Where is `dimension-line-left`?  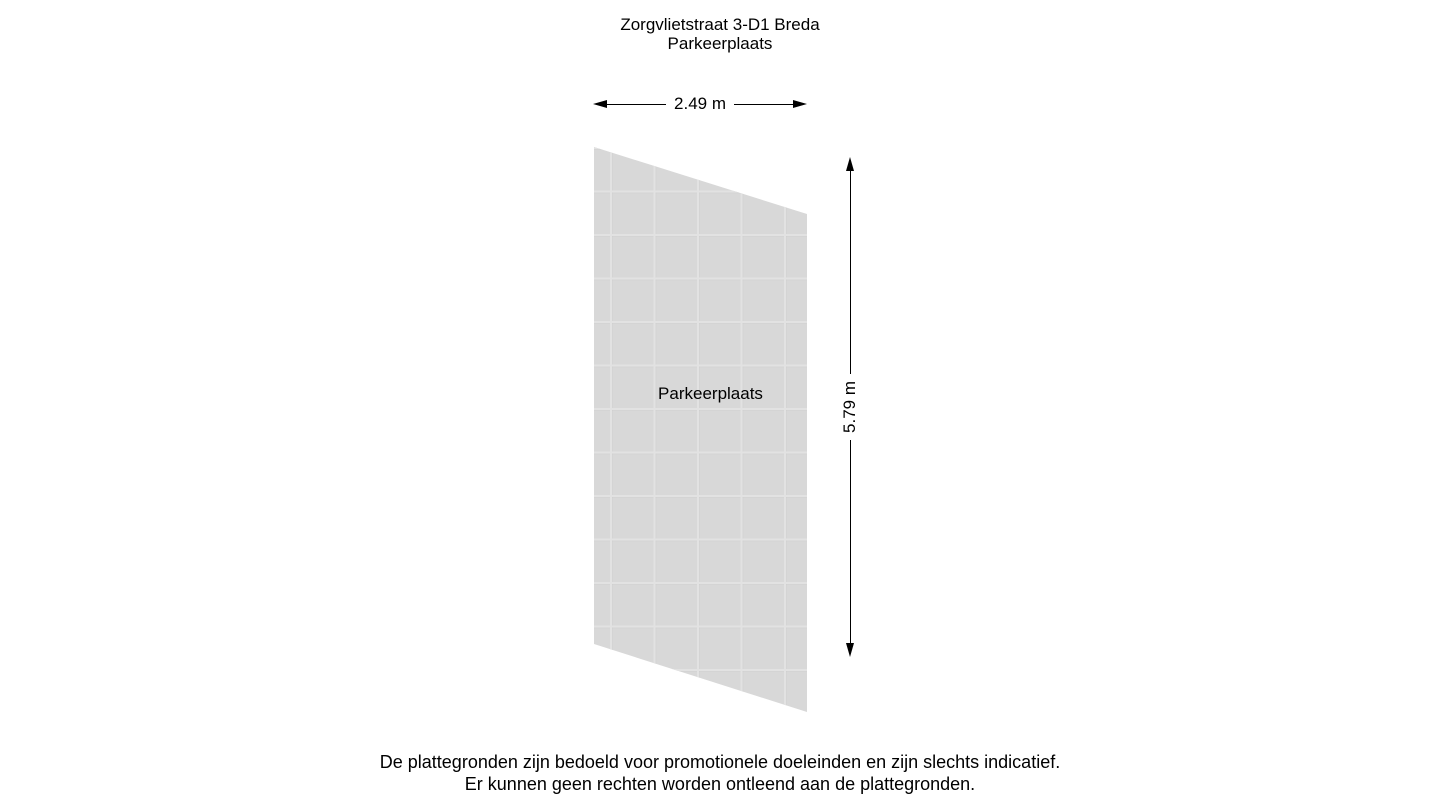
dimension-line-left is located at coordinates (637, 104).